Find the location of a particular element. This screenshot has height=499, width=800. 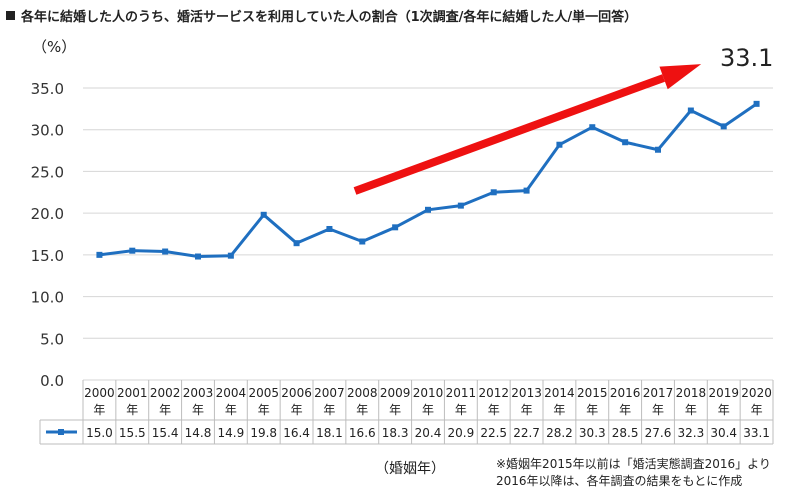

y-axis-unit: （%） is located at coordinates (54, 47).